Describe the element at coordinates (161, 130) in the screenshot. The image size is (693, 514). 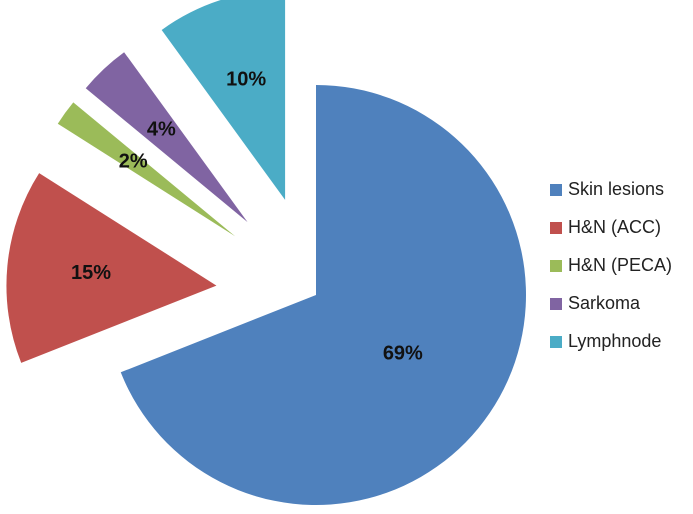
I see `data-label: 4%` at that location.